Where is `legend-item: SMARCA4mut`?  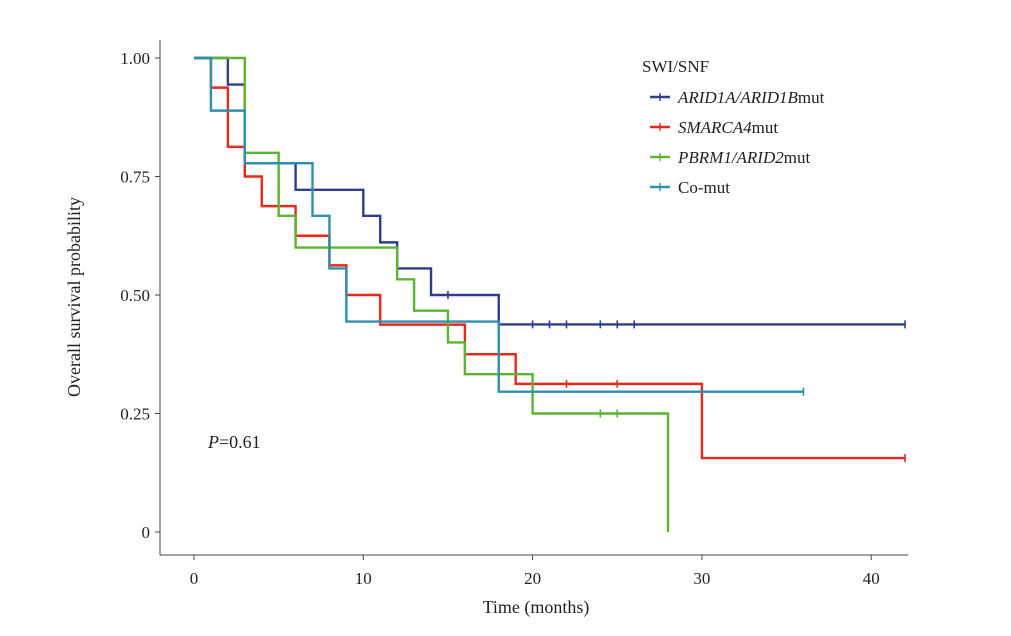
legend-item: SMARCA4mut is located at coordinates (714, 127).